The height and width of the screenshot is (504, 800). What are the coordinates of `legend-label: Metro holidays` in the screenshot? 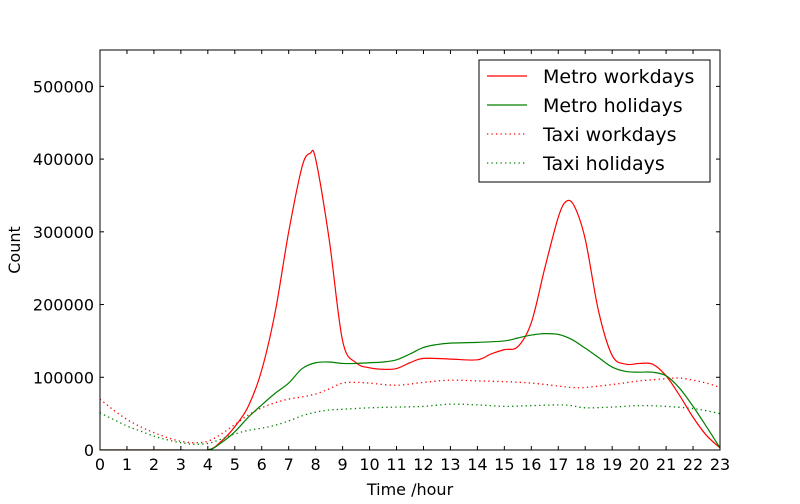 It's located at (613, 106).